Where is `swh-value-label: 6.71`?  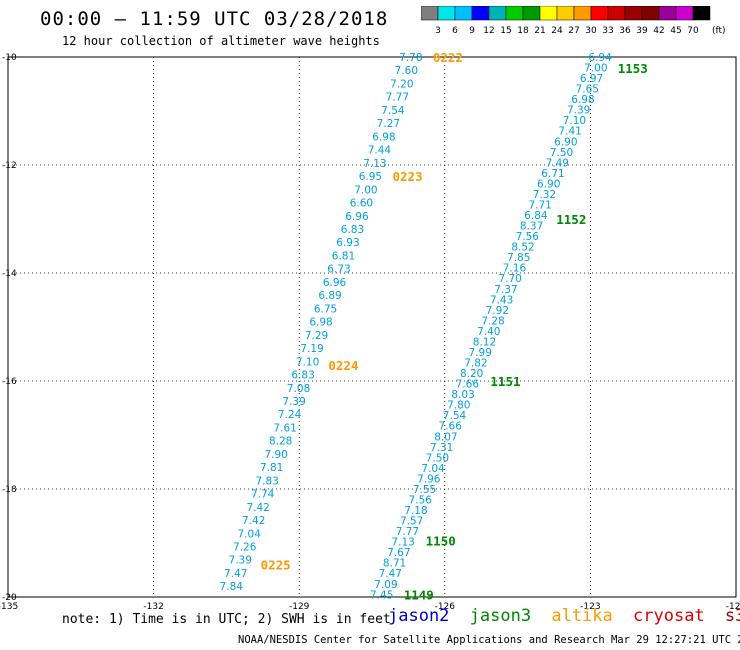 swh-value-label: 6.71 is located at coordinates (552, 174).